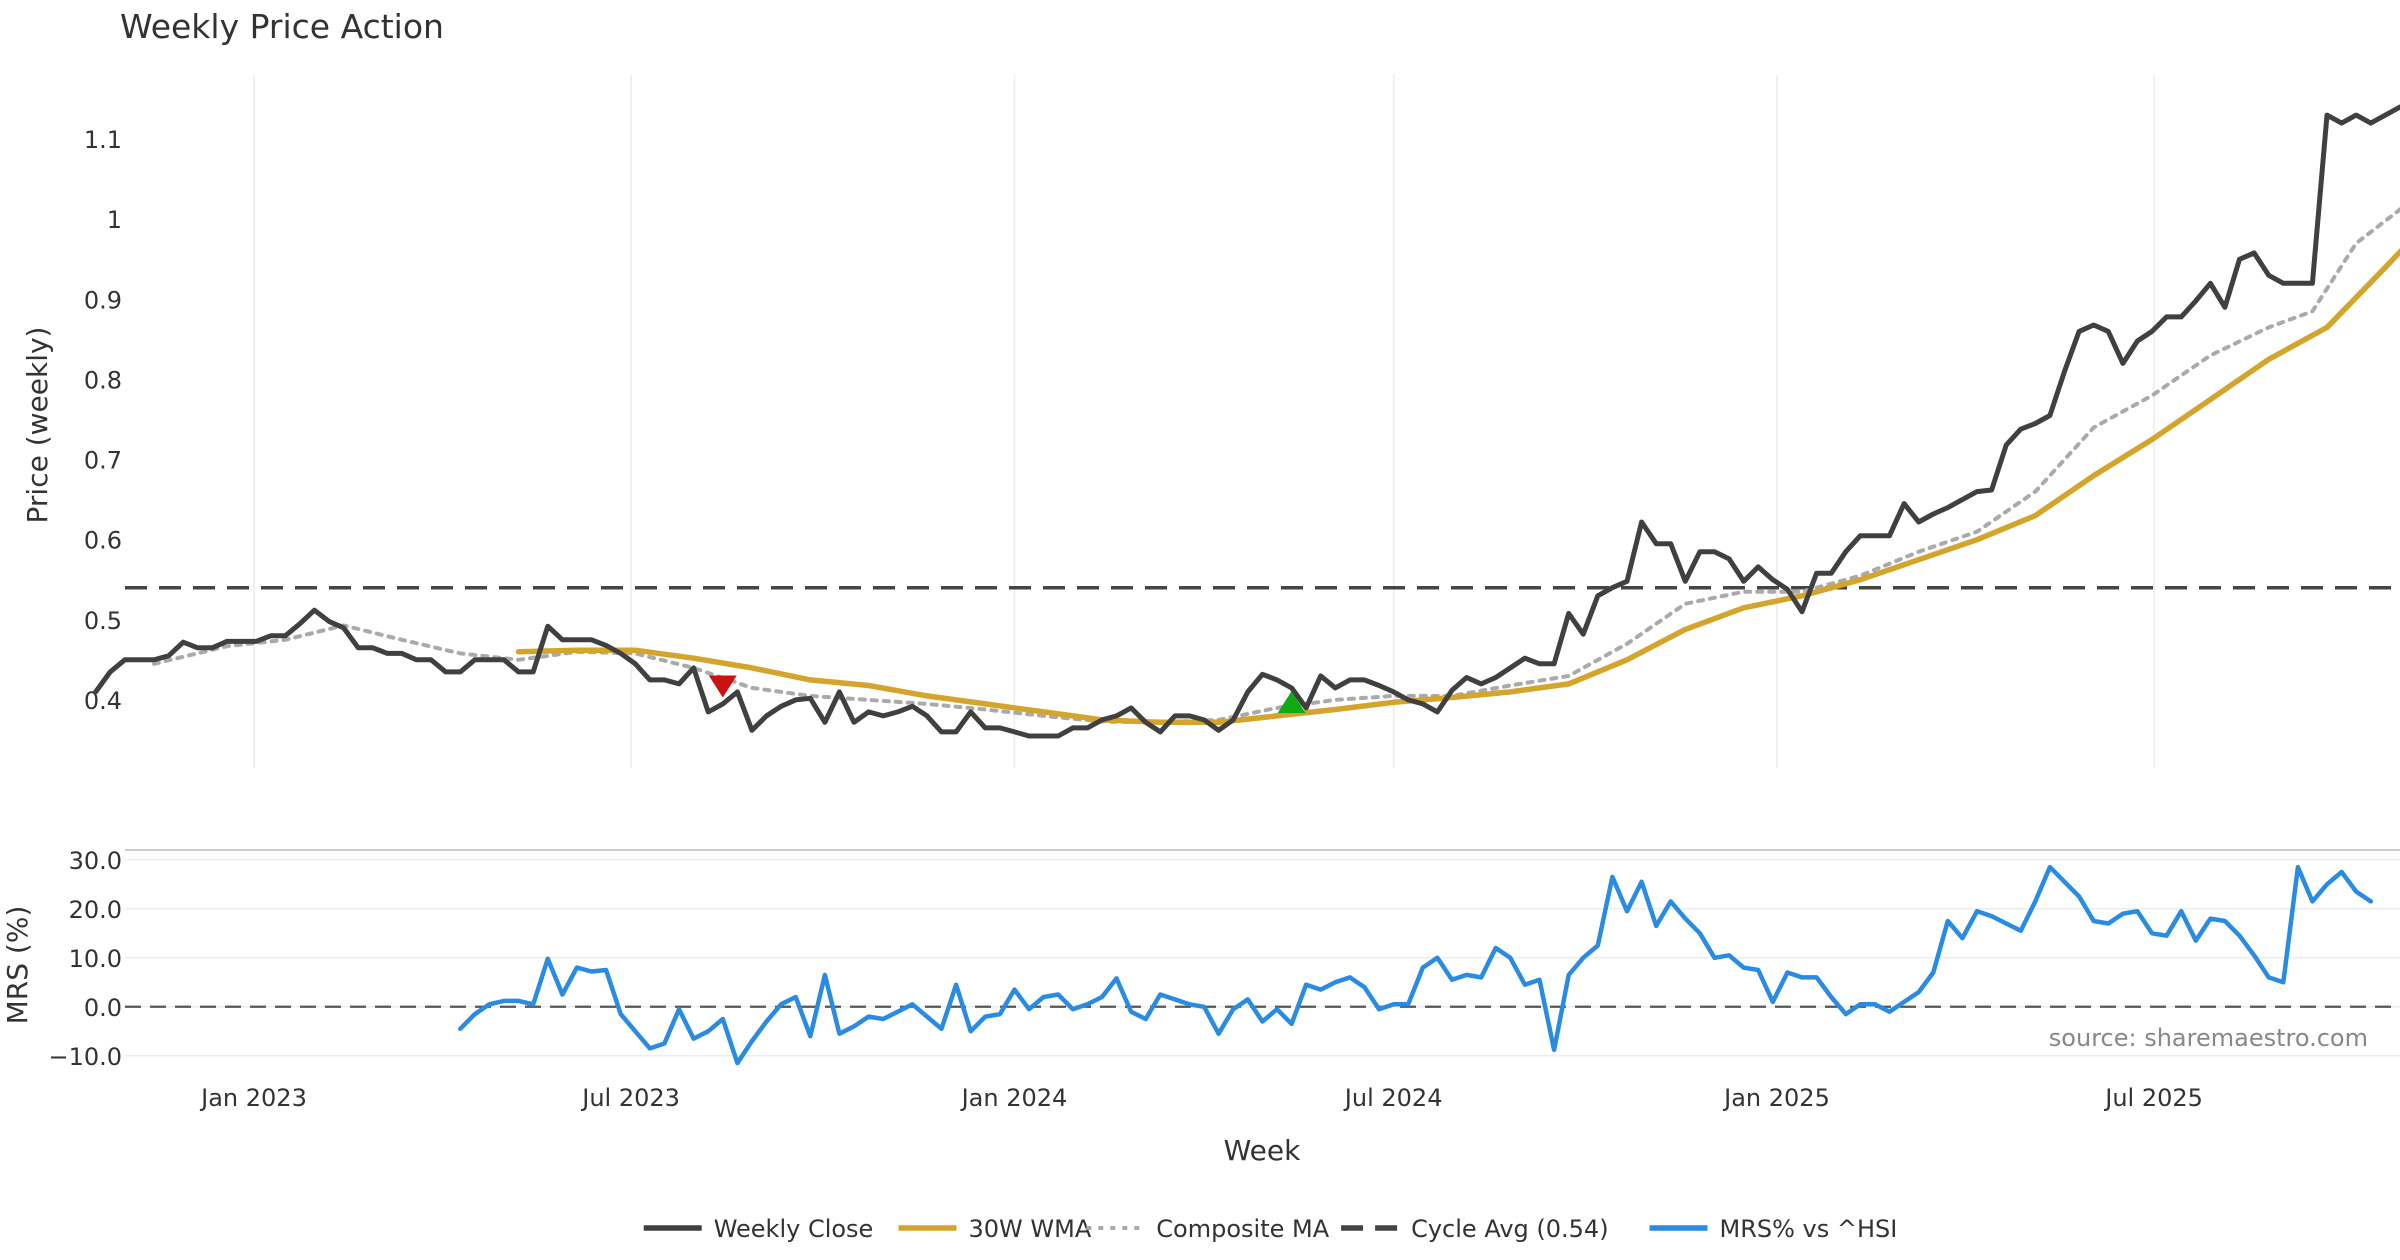 The width and height of the screenshot is (2400, 1260). I want to click on chart-title: Weekly Price Action, so click(282, 26).